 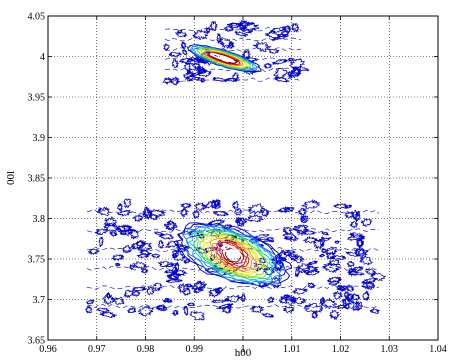 I want to click on y-tick-label: 4, so click(x=42, y=57).